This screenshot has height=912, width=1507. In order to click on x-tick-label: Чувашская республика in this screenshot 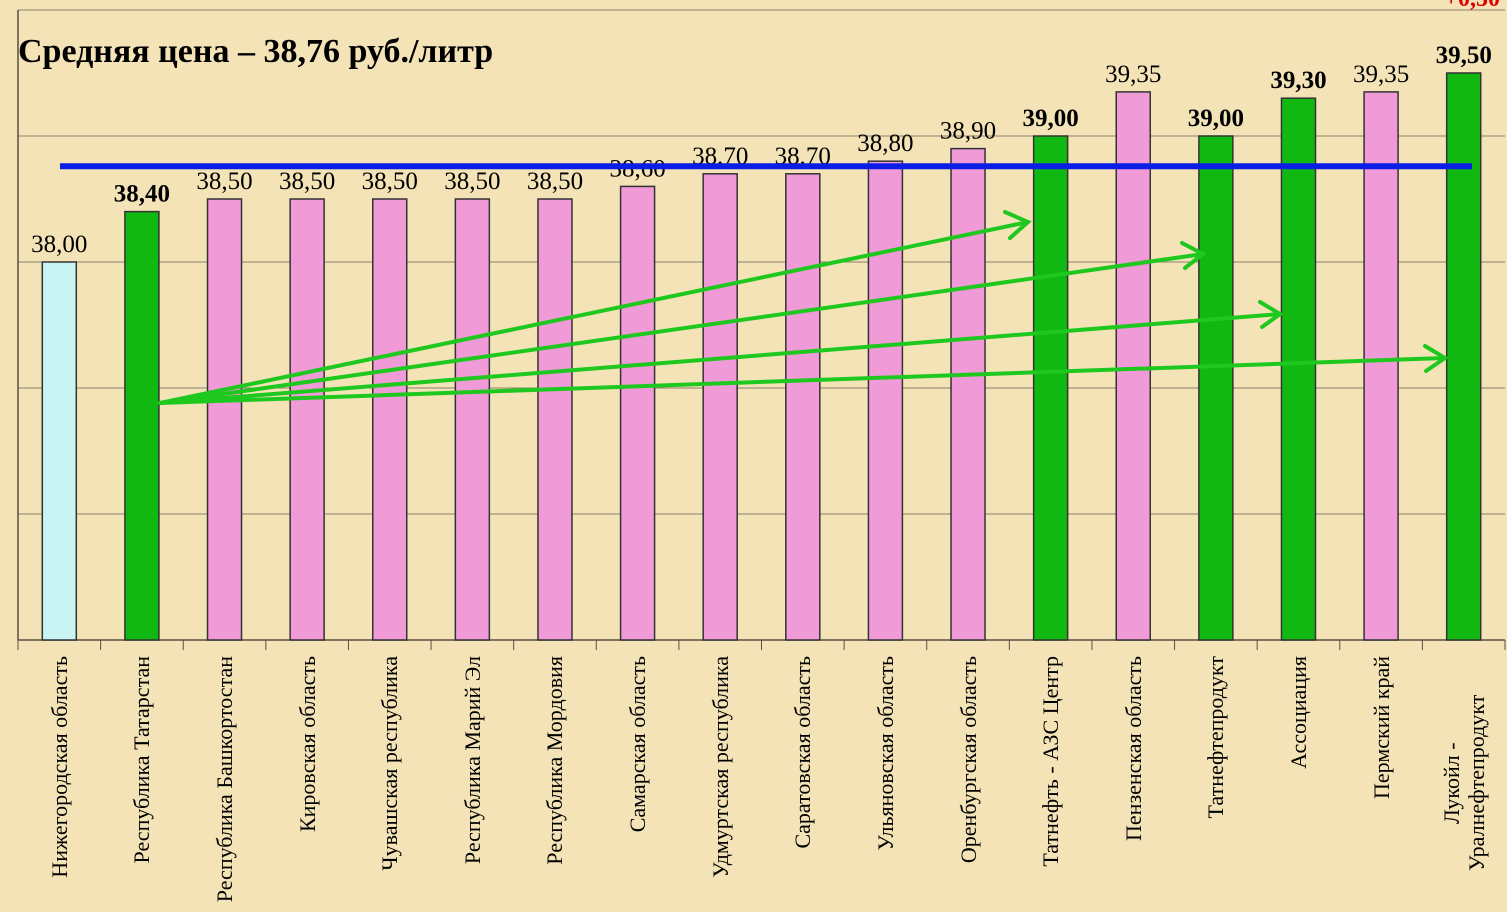, I will do `click(390, 763)`.